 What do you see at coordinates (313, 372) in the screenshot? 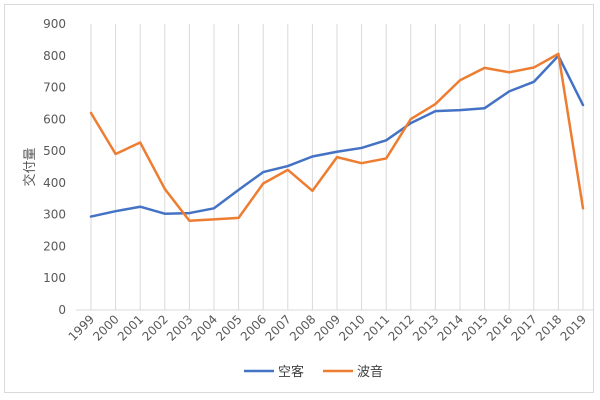
I see `legend: 空客 波音` at bounding box center [313, 372].